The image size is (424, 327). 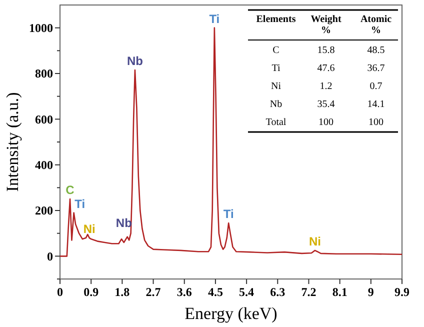 I want to click on x-tick-label: 7.2, so click(x=308, y=292).